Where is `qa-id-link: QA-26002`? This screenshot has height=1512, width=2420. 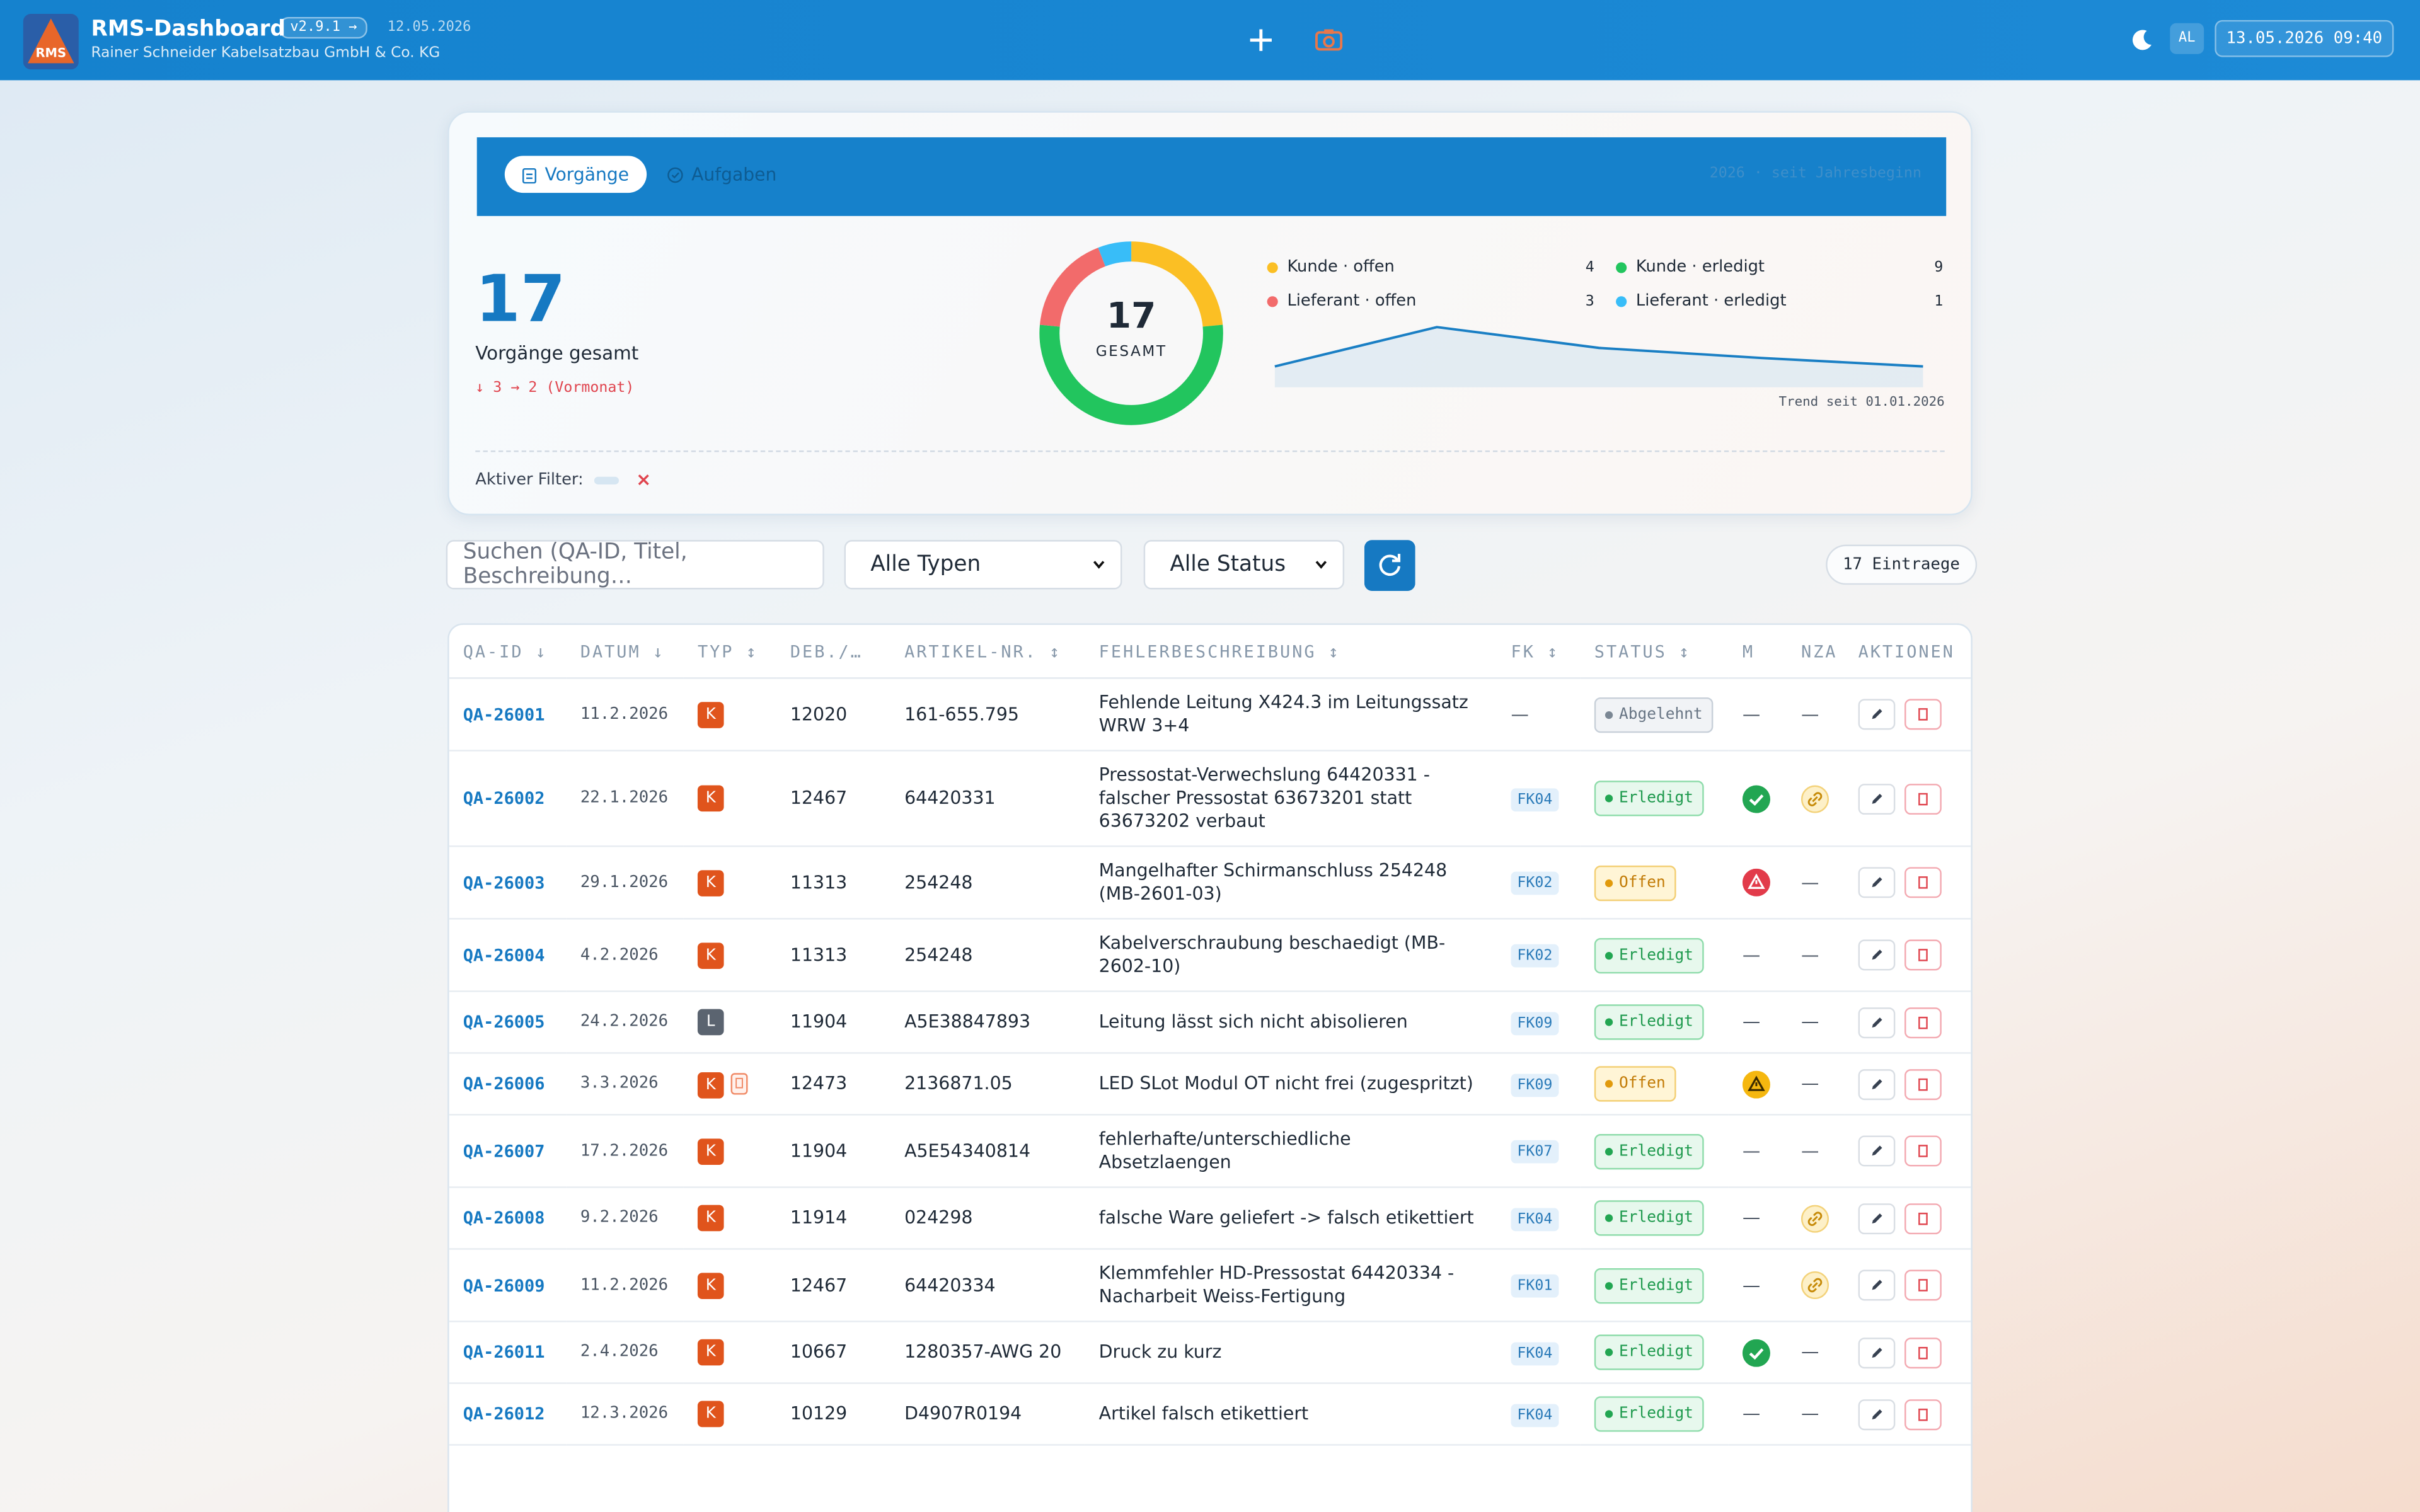 qa-id-link: QA-26002 is located at coordinates (508, 798).